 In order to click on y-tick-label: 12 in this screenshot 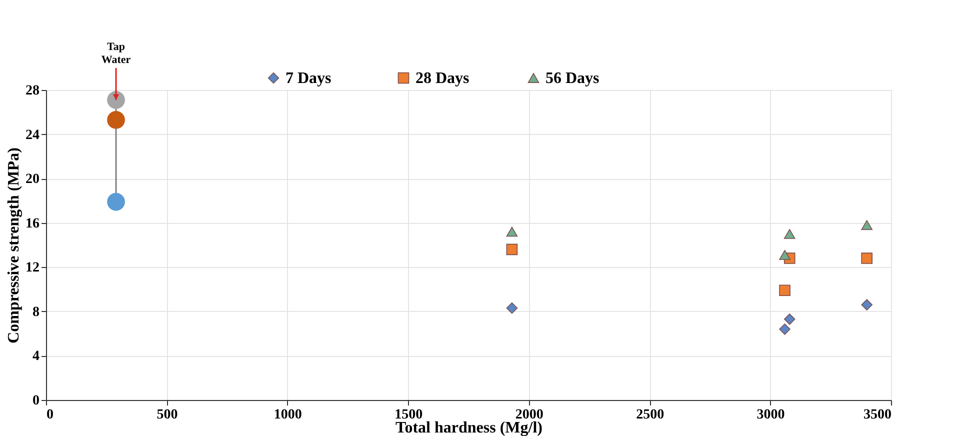, I will do `click(33, 268)`.